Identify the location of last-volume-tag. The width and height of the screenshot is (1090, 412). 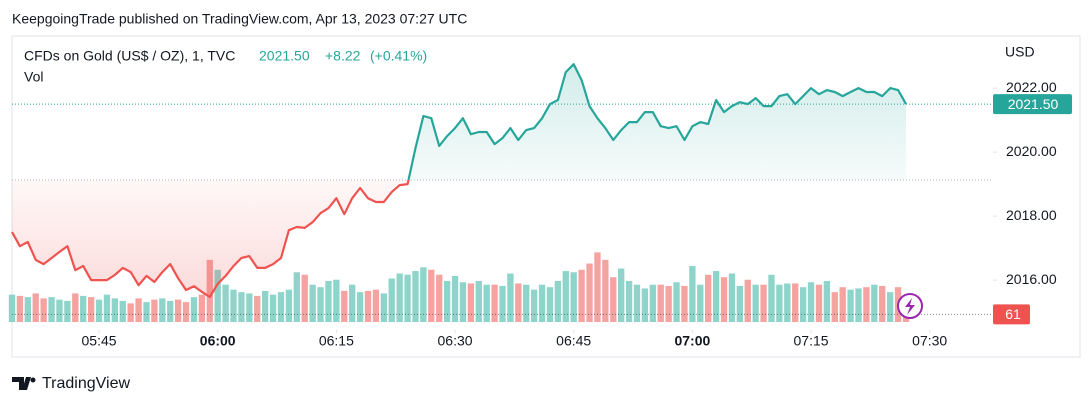
(1011, 314).